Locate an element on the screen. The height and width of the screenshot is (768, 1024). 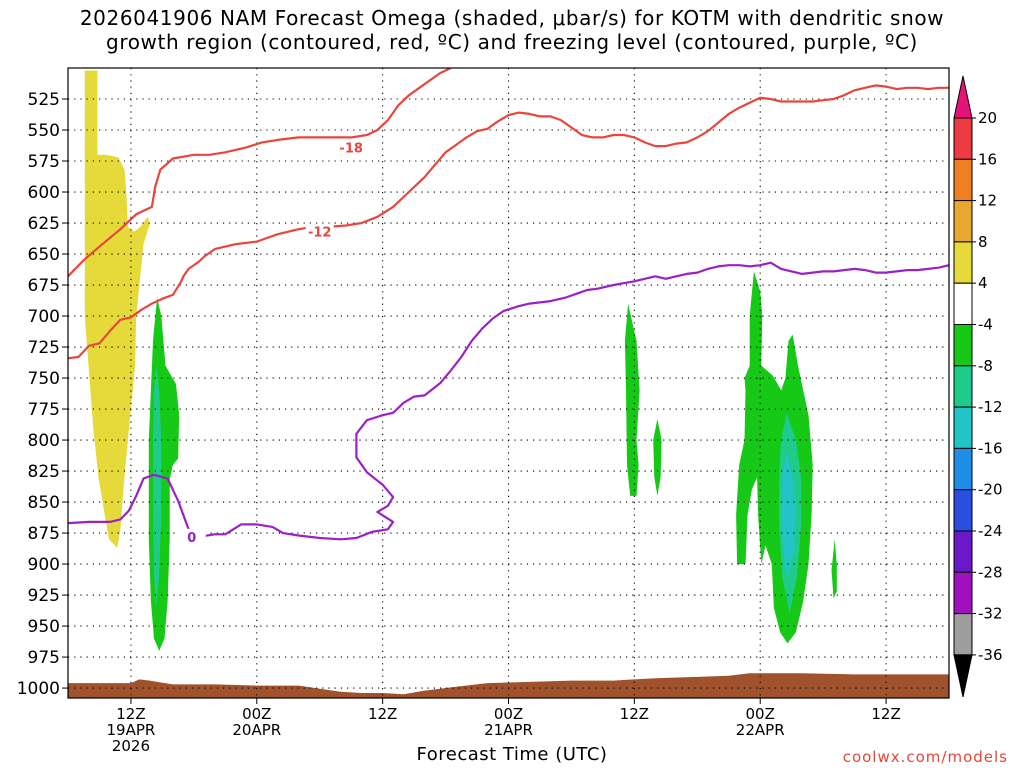
x-tick-label: 22APR is located at coordinates (760, 730).